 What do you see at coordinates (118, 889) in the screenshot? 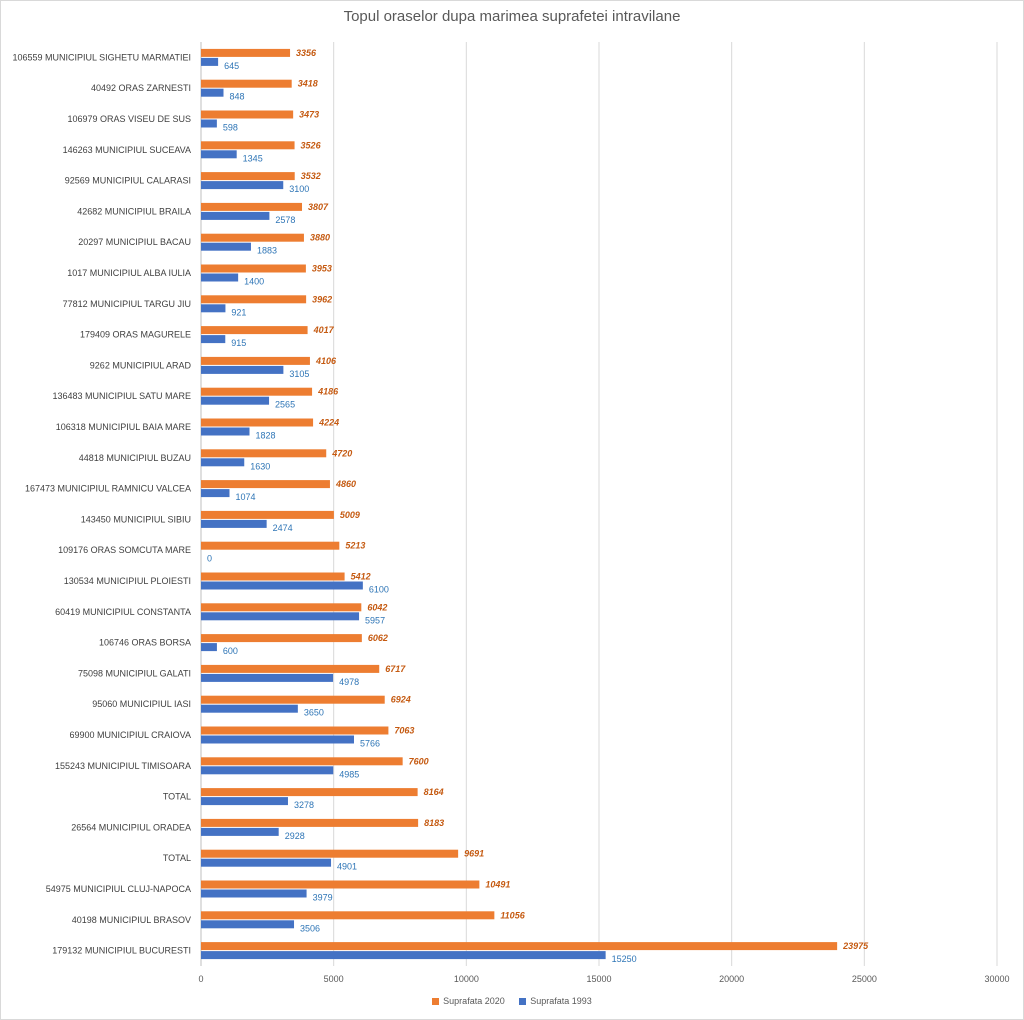
I see `category-label: 54975 MUNICIPIUL CLUJ-NAPOCA` at bounding box center [118, 889].